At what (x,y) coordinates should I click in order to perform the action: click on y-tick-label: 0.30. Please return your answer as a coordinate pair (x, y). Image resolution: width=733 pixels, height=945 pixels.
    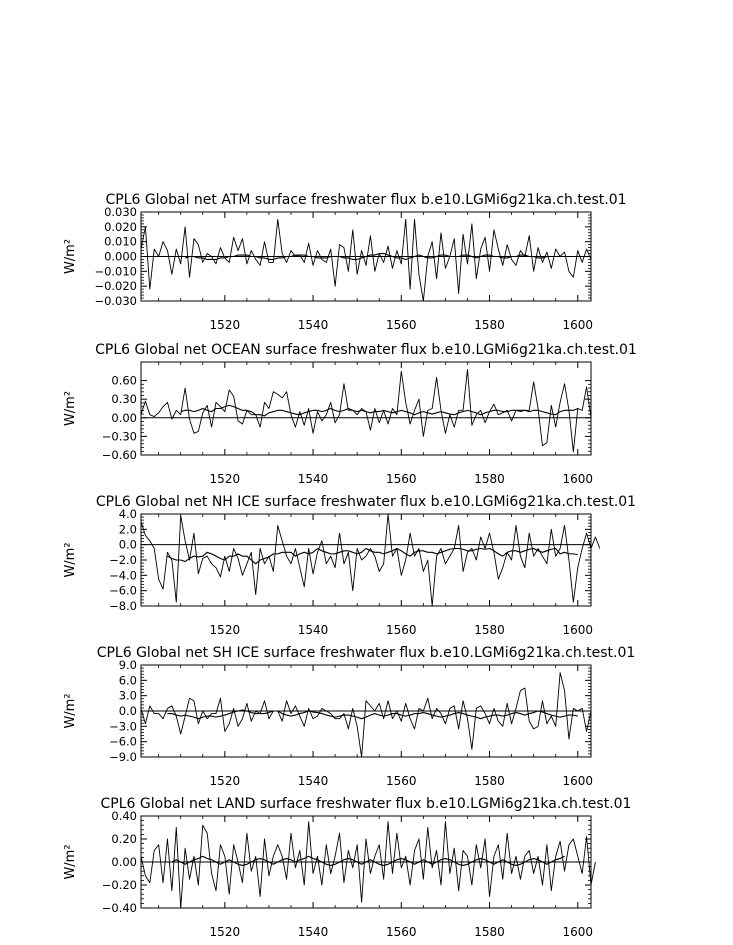
    Looking at the image, I should click on (124, 399).